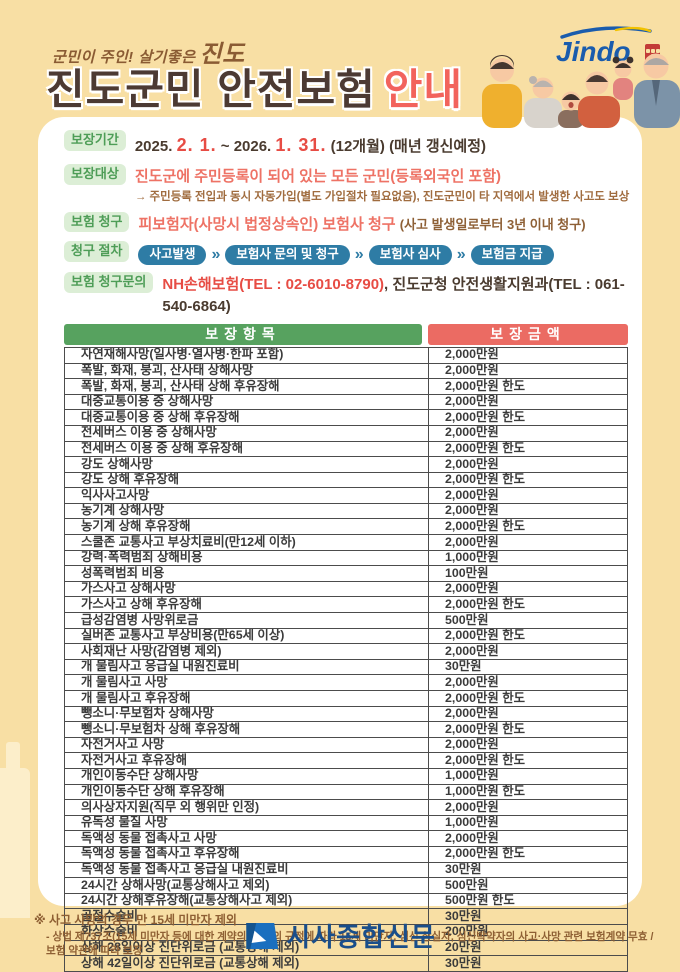 The width and height of the screenshot is (680, 972). What do you see at coordinates (246, 433) in the screenshot?
I see `coverage-item-cell: 전세버스 이용 중 상해사망` at bounding box center [246, 433].